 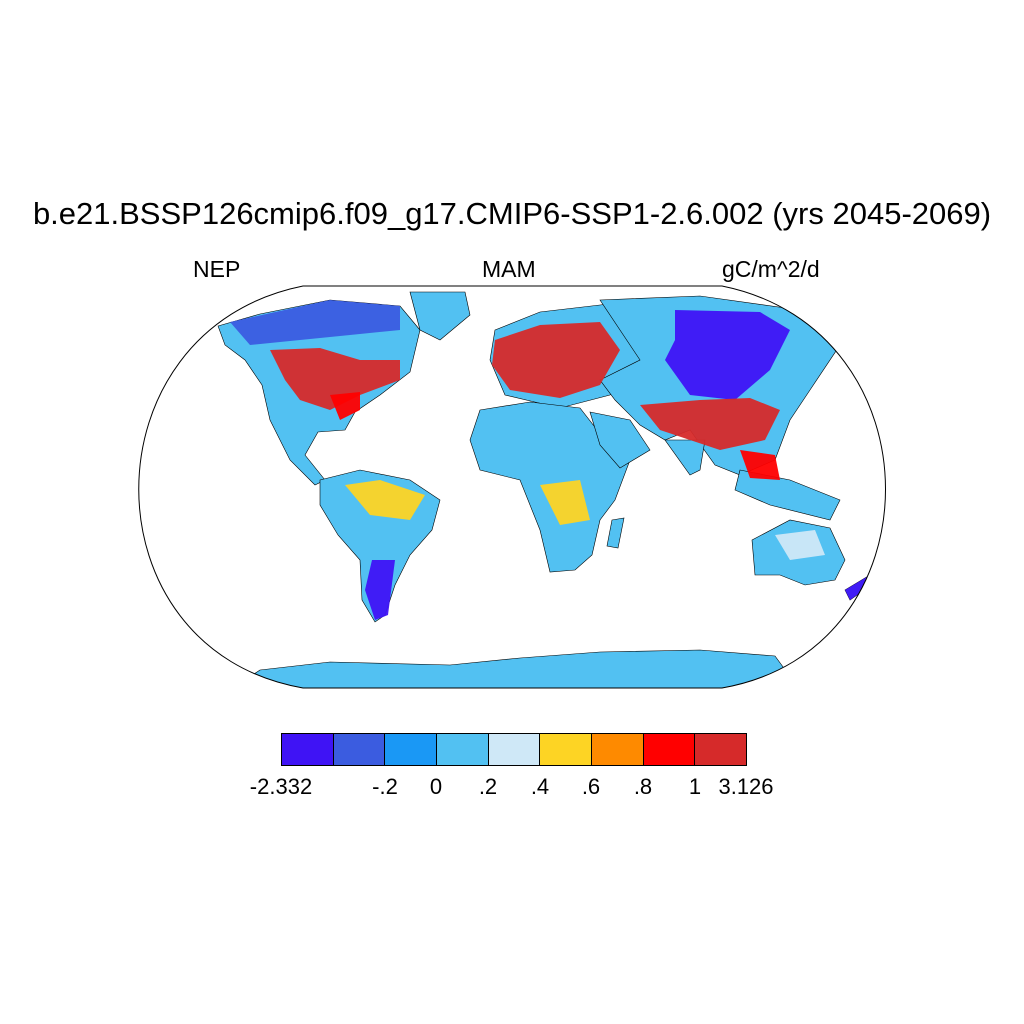 I want to click on patch-africa-yellow, so click(x=565, y=502).